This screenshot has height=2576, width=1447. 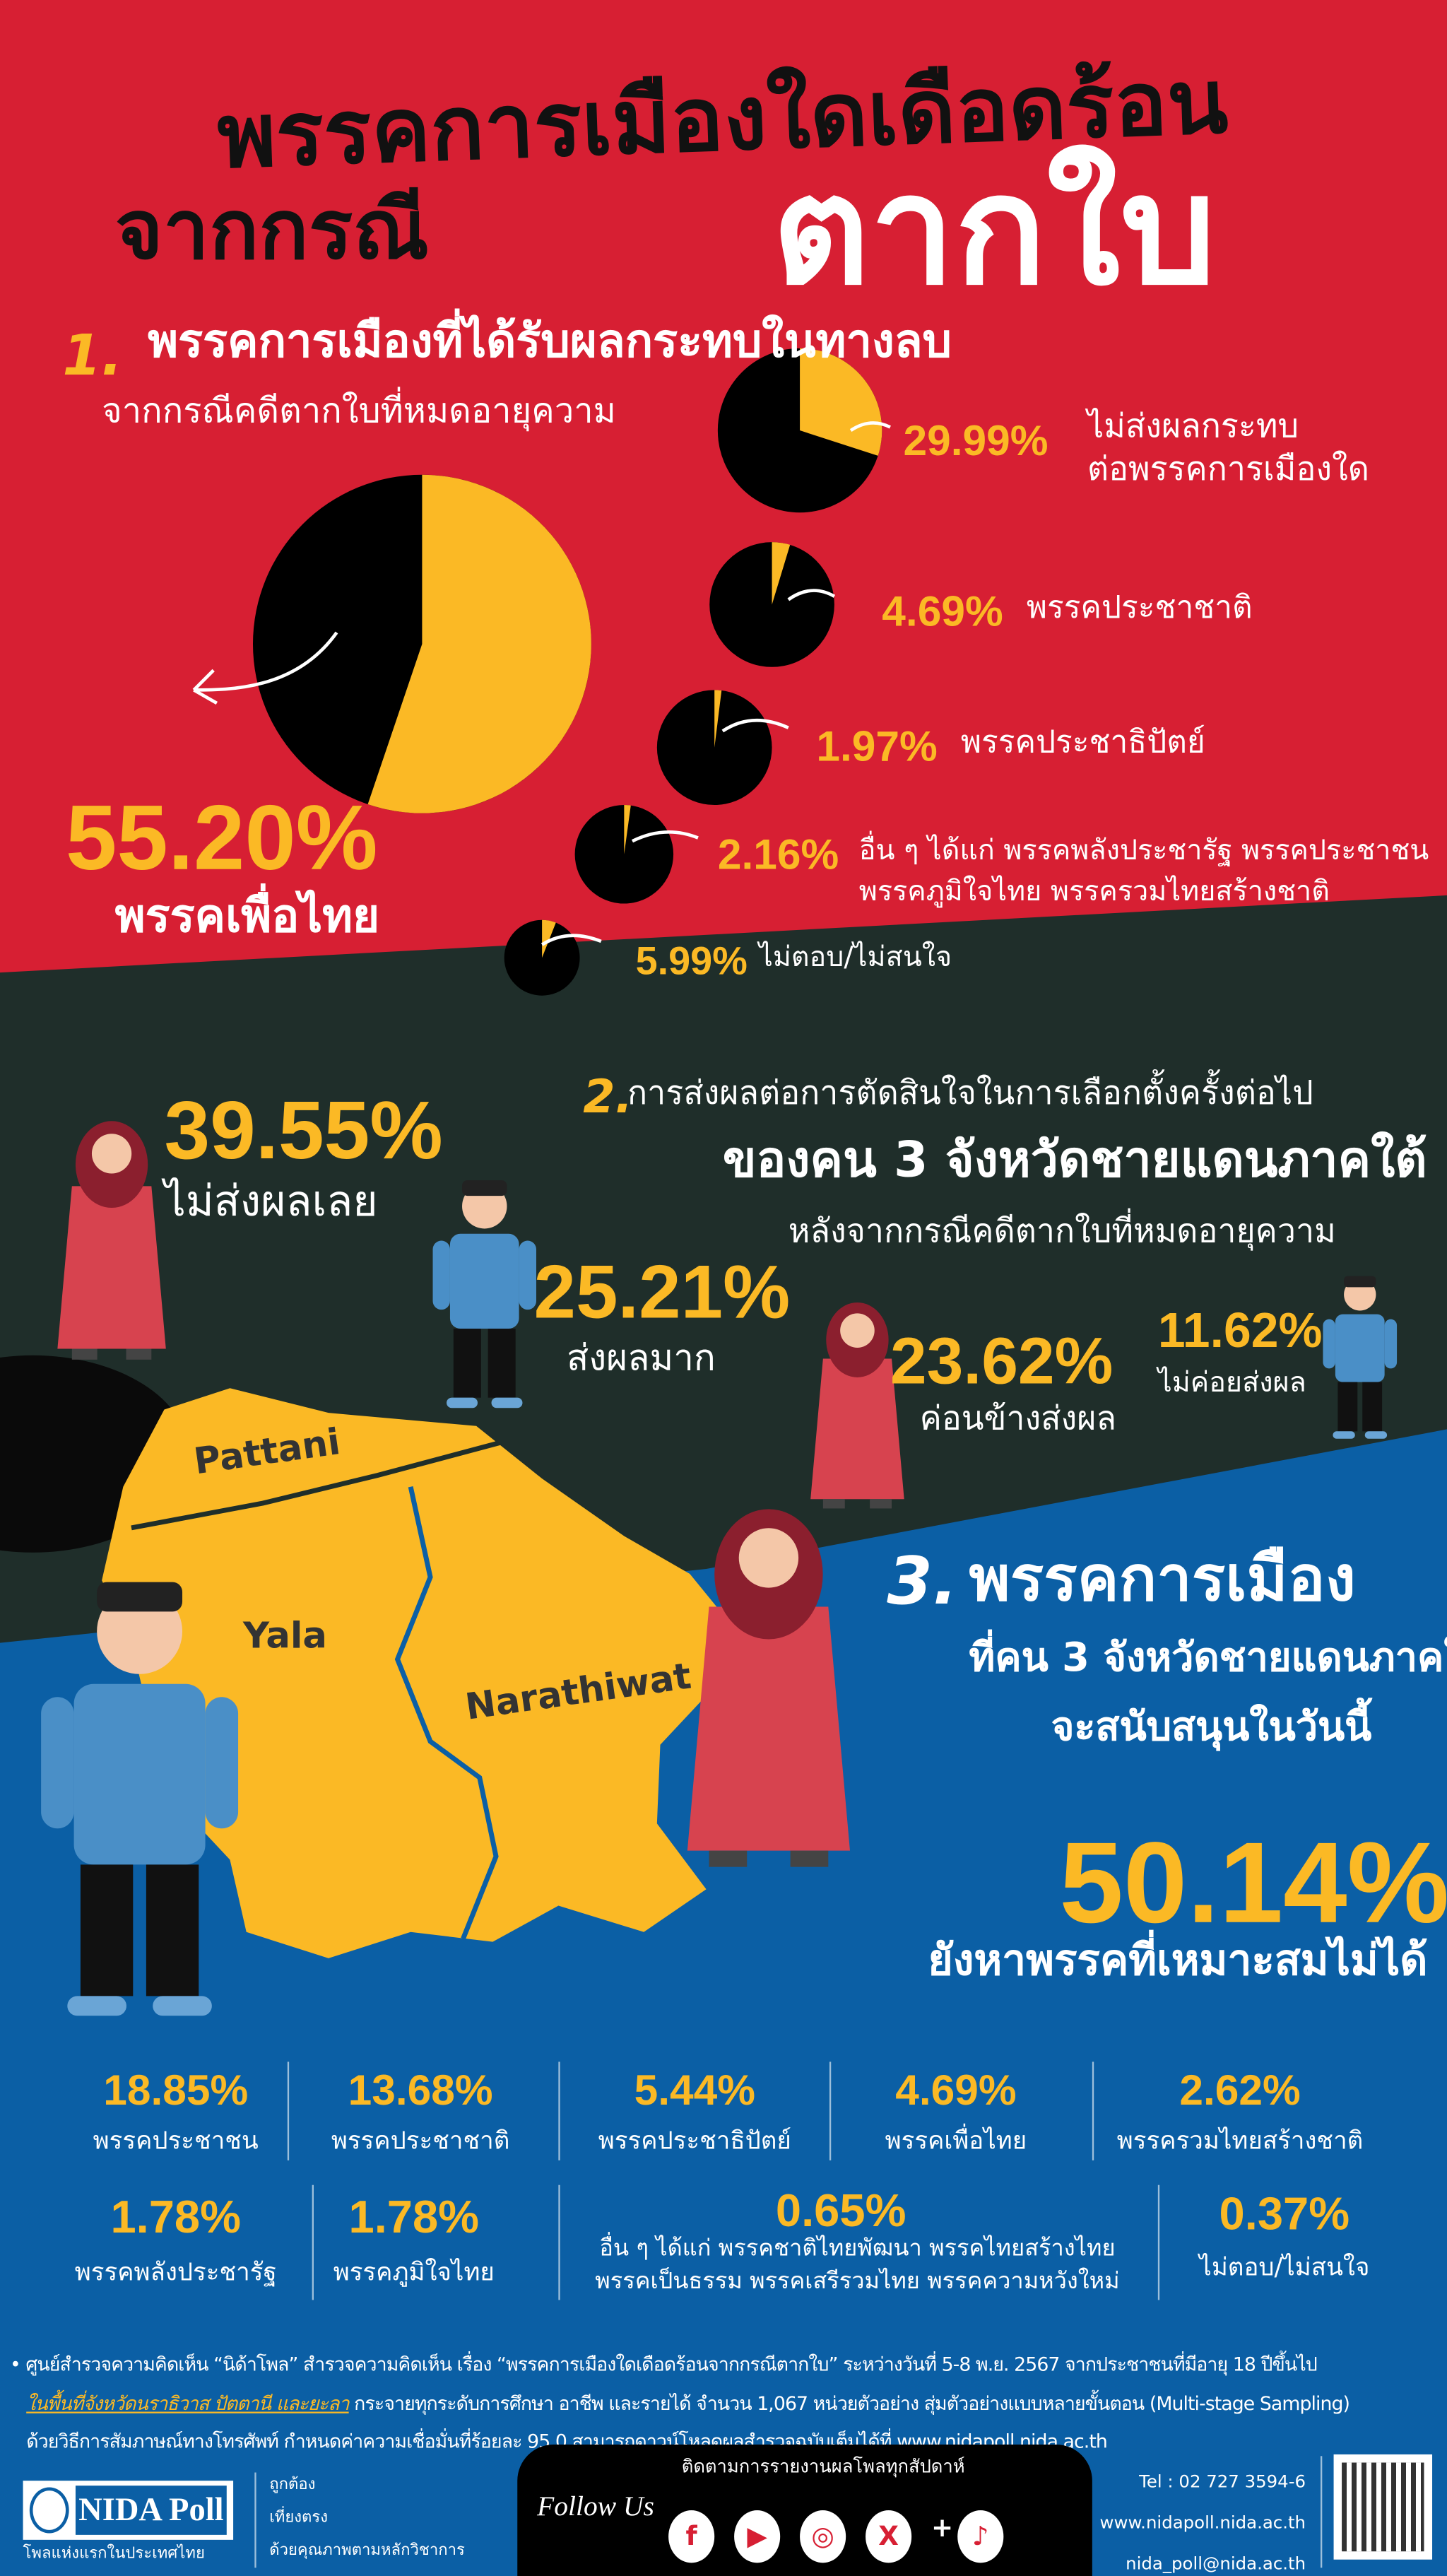 I want to click on section3-heading1: พรรคการเมือง, so click(x=1162, y=1579).